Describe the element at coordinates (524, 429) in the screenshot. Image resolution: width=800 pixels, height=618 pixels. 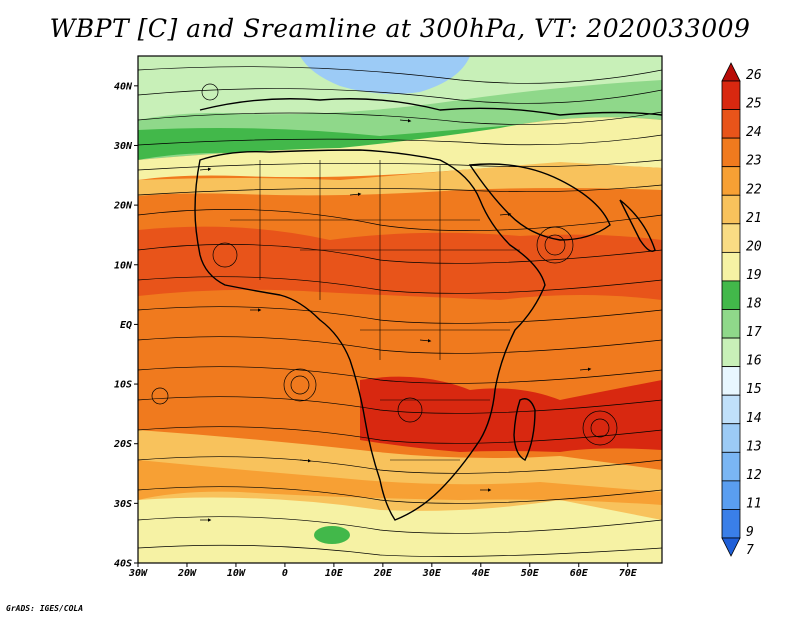
I see `madagascar-coastline` at that location.